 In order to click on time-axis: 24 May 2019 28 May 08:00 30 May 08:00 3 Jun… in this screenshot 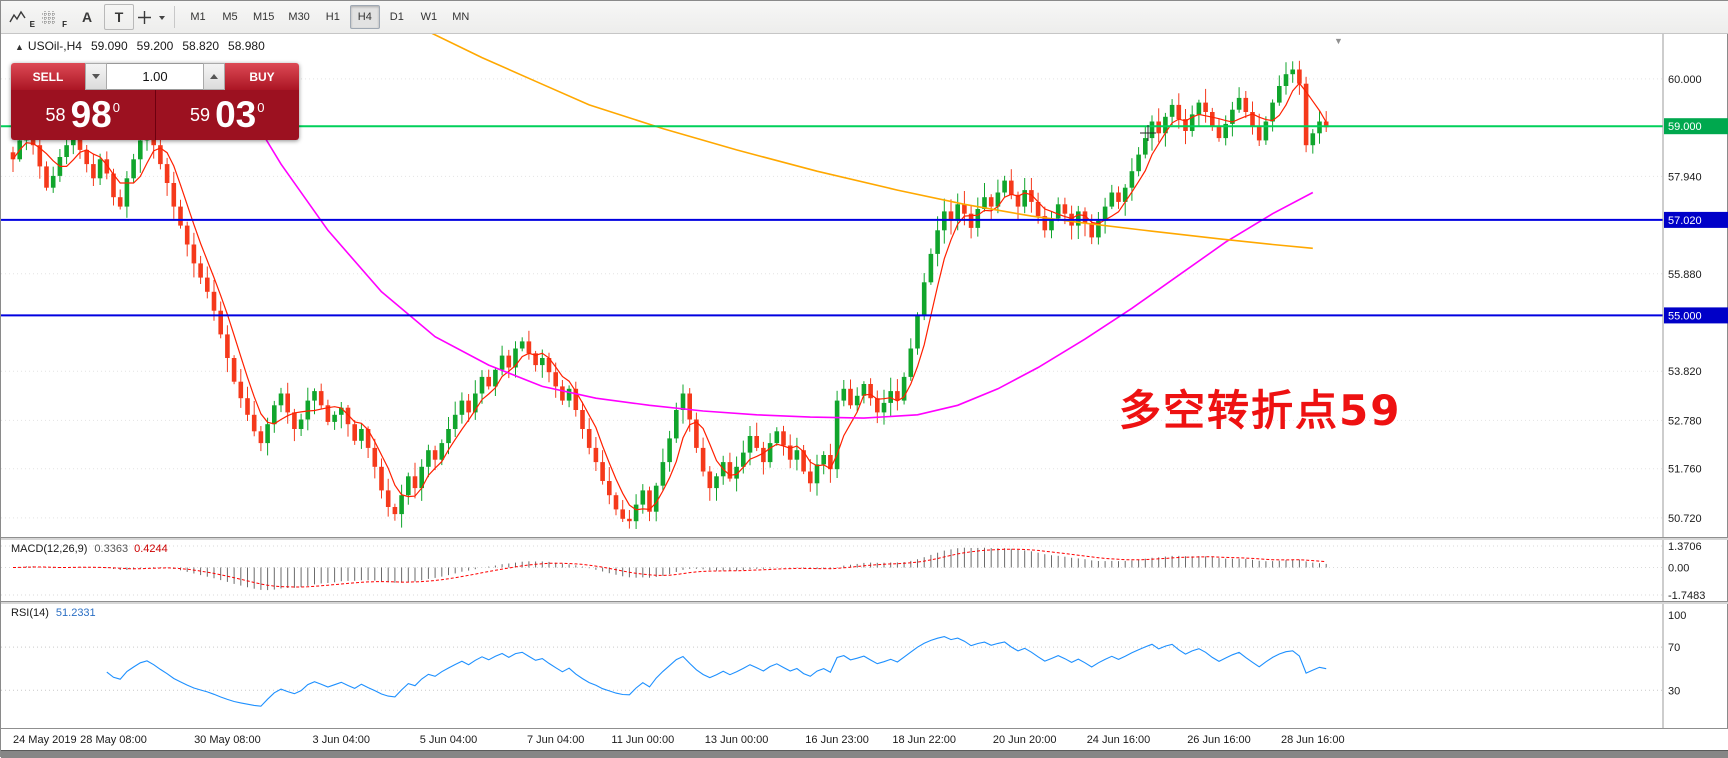, I will do `click(864, 739)`.